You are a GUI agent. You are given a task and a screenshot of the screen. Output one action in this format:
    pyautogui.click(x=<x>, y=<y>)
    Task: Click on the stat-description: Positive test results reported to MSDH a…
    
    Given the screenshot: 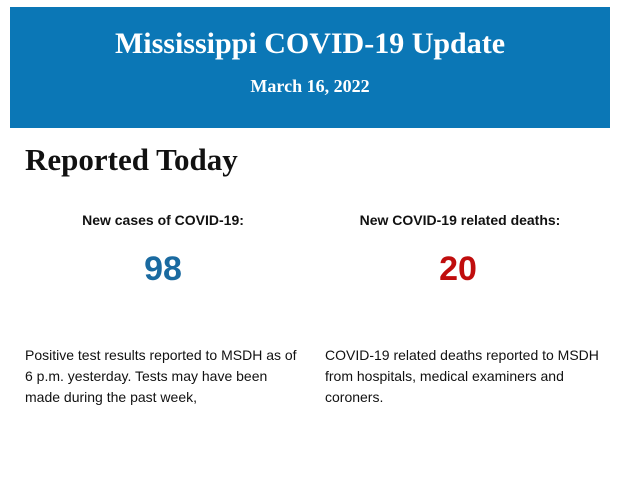 What is the action you would take?
    pyautogui.click(x=161, y=376)
    